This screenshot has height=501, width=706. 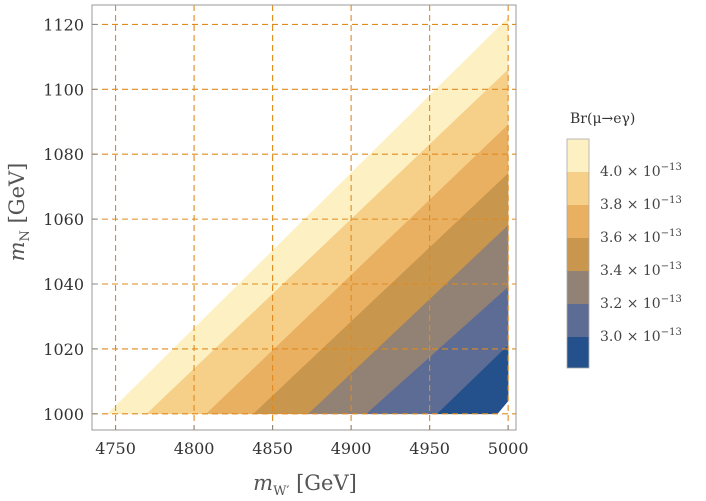 What do you see at coordinates (641, 237) in the screenshot?
I see `legend-label-2: 3.6 × 10⁻¹³` at bounding box center [641, 237].